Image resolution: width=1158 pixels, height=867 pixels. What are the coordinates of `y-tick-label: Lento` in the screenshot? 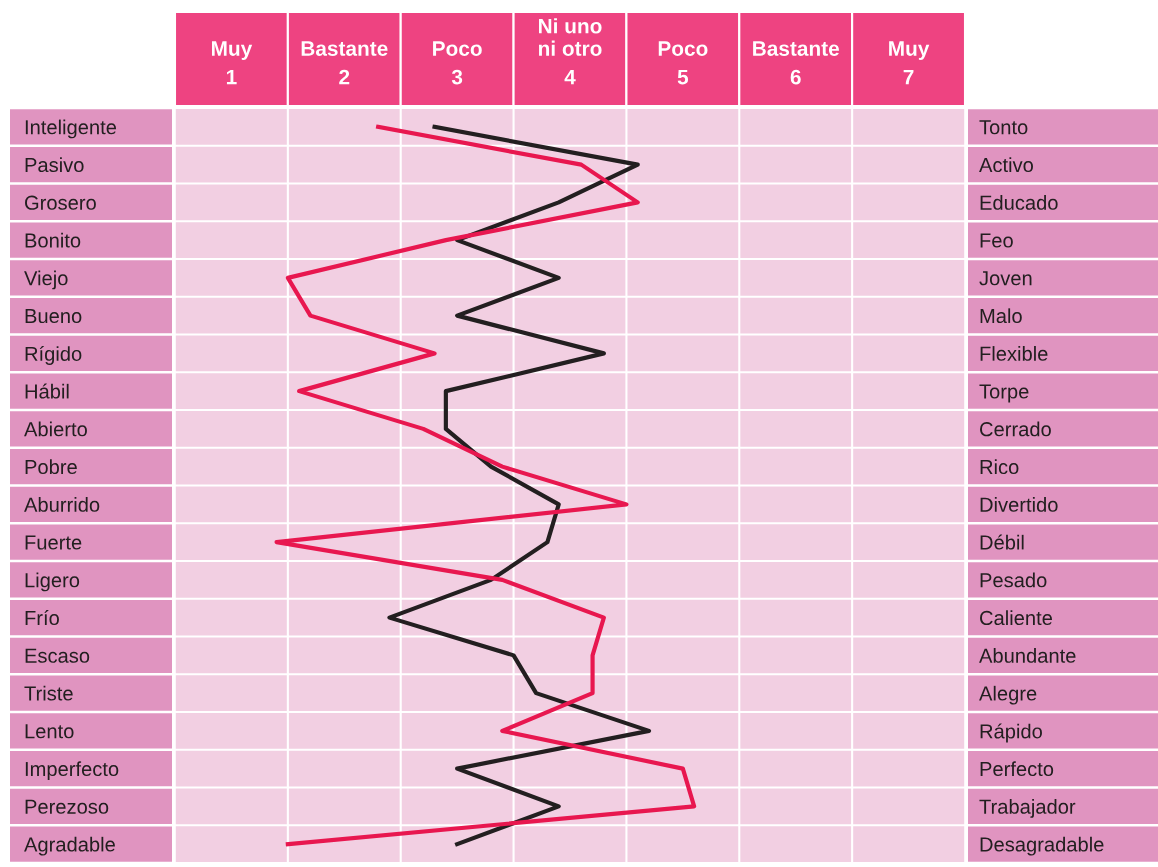 It's located at (49, 731).